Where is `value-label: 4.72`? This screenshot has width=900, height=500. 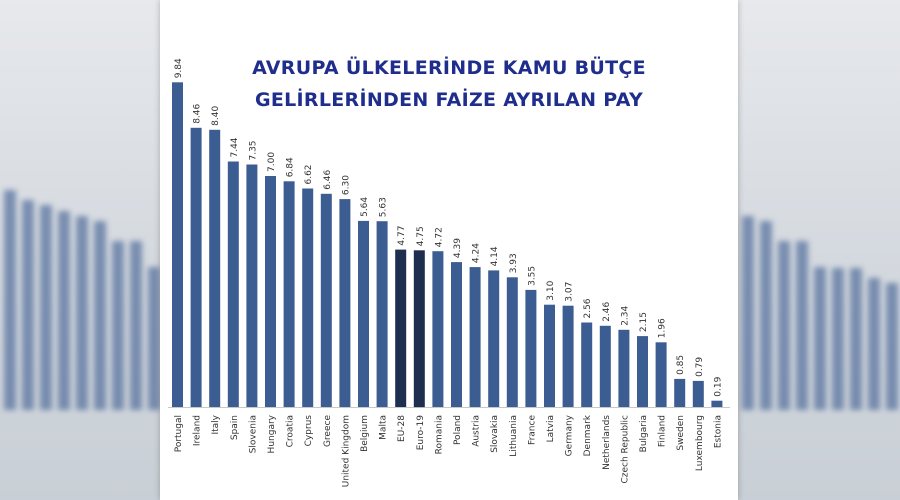
value-label: 4.72 is located at coordinates (439, 237).